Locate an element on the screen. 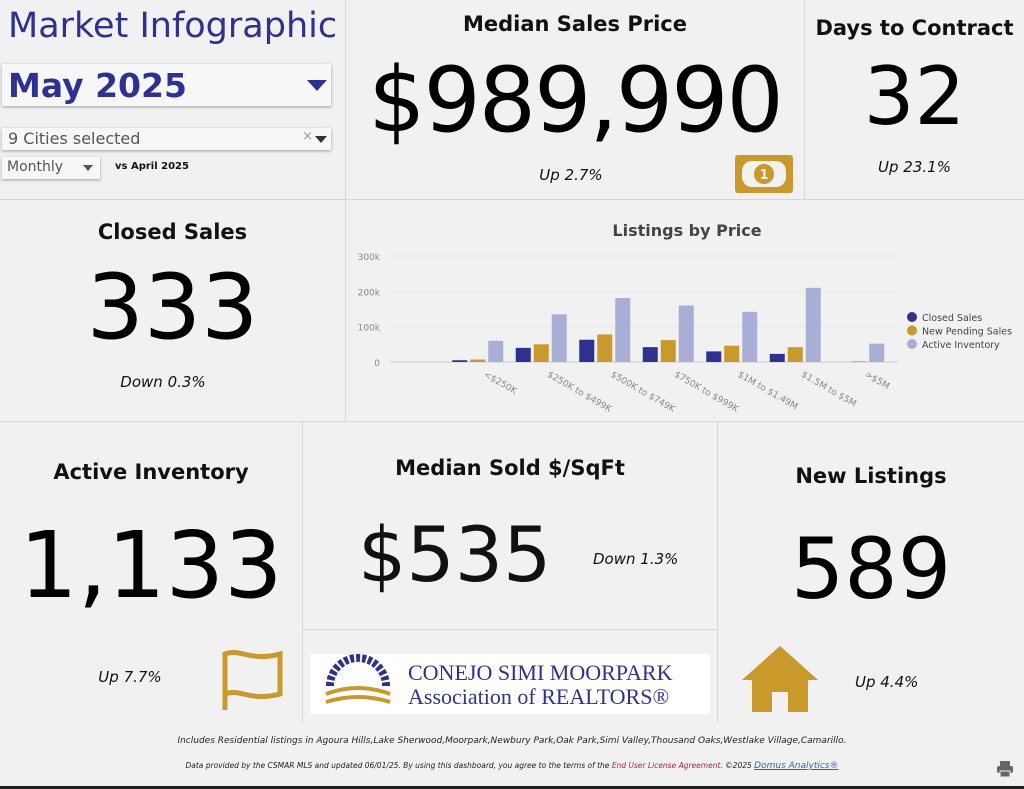 This screenshot has height=789, width=1024. print-icon is located at coordinates (1005, 769).